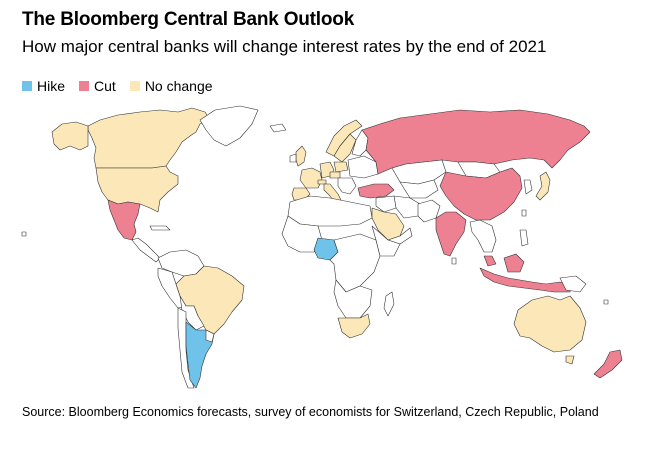 This screenshot has height=450, width=653. I want to click on country-borneo, so click(514, 263).